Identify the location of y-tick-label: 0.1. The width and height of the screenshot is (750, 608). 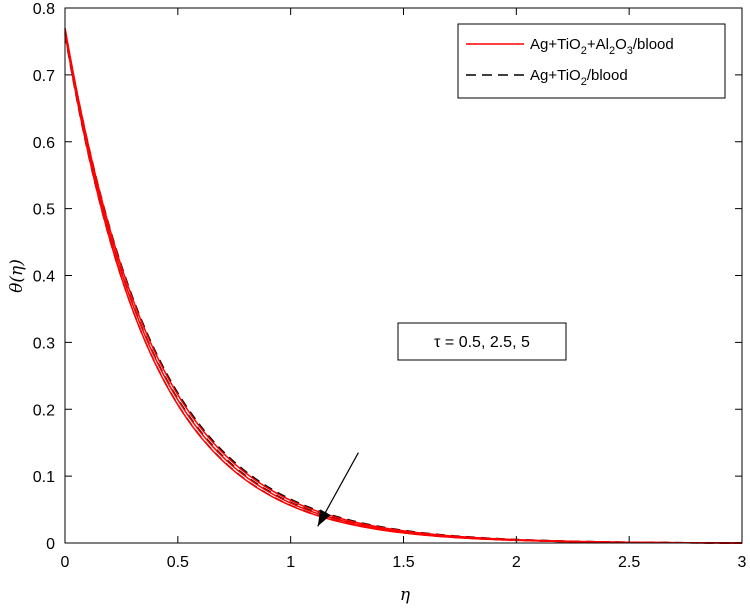
(44, 477).